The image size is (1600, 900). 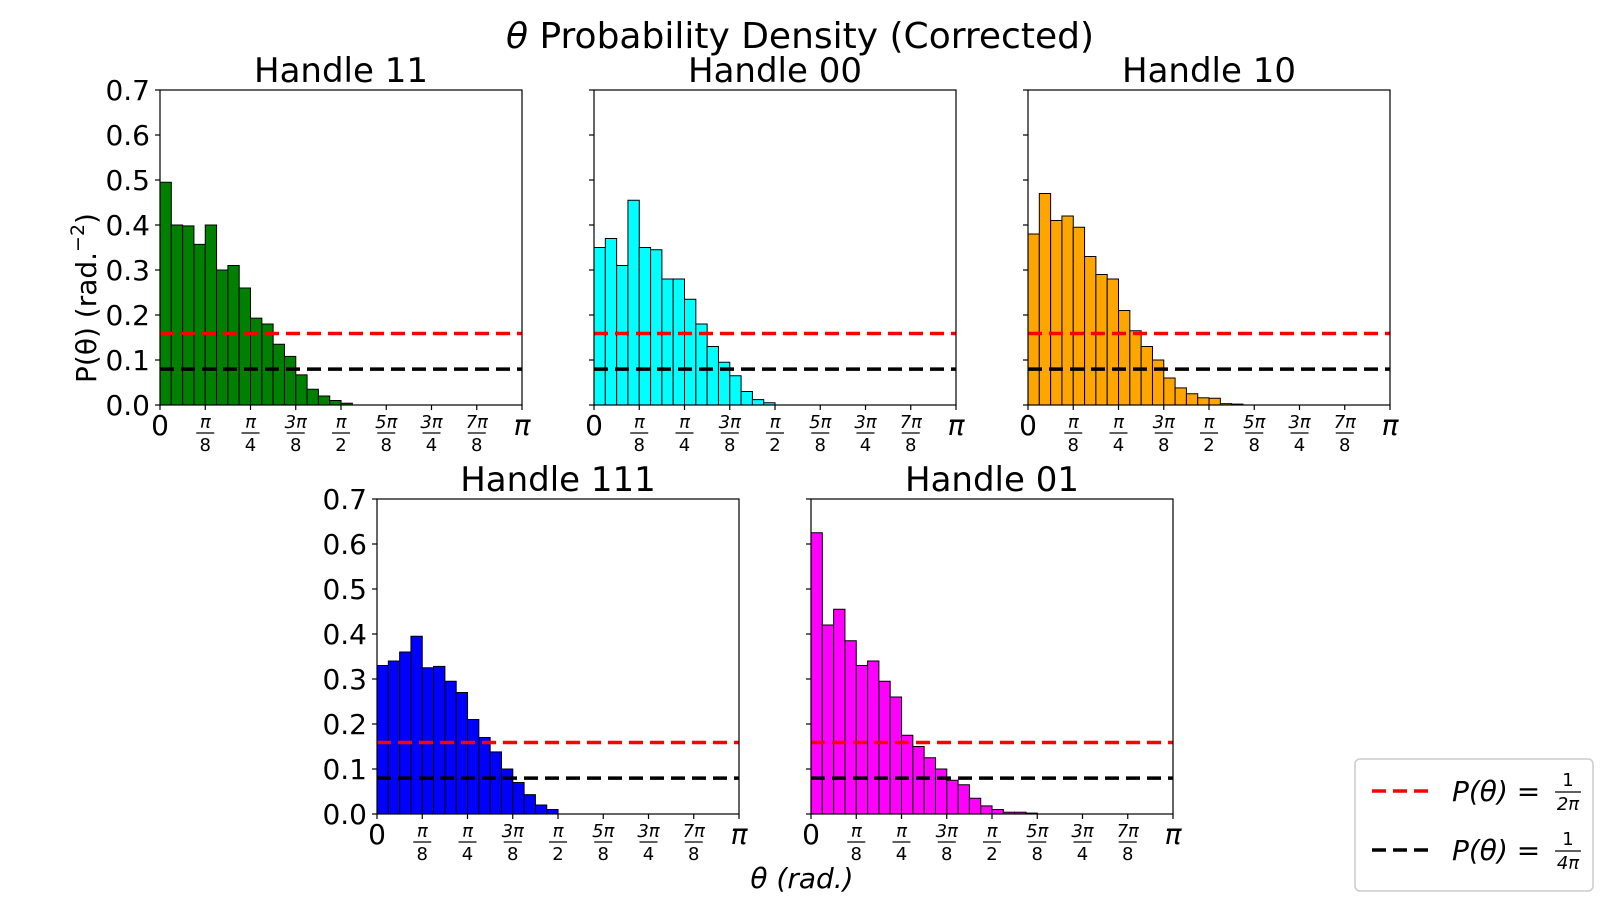 What do you see at coordinates (344, 634) in the screenshot?
I see `y-tick-label: 0.4` at bounding box center [344, 634].